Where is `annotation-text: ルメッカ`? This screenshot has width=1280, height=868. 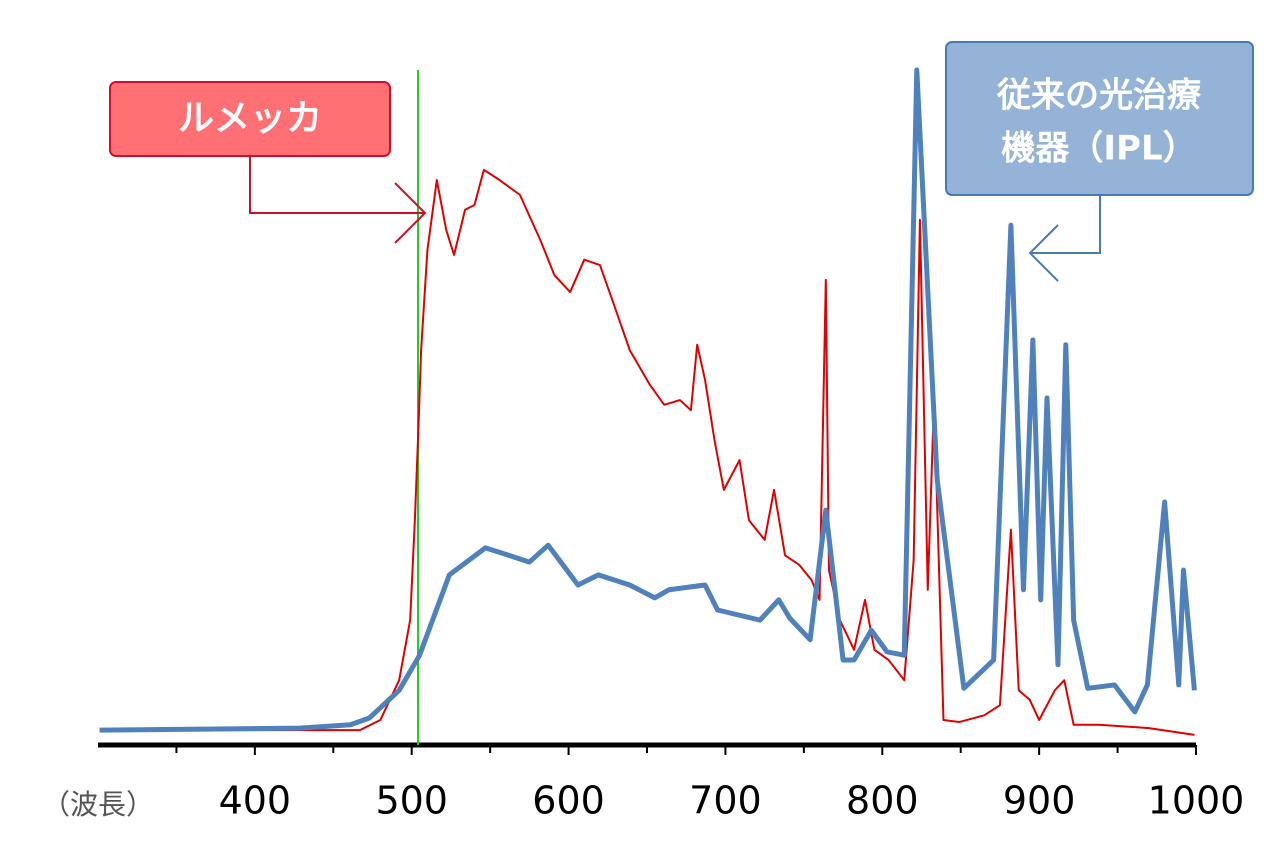
annotation-text: ルメッカ is located at coordinates (250, 118).